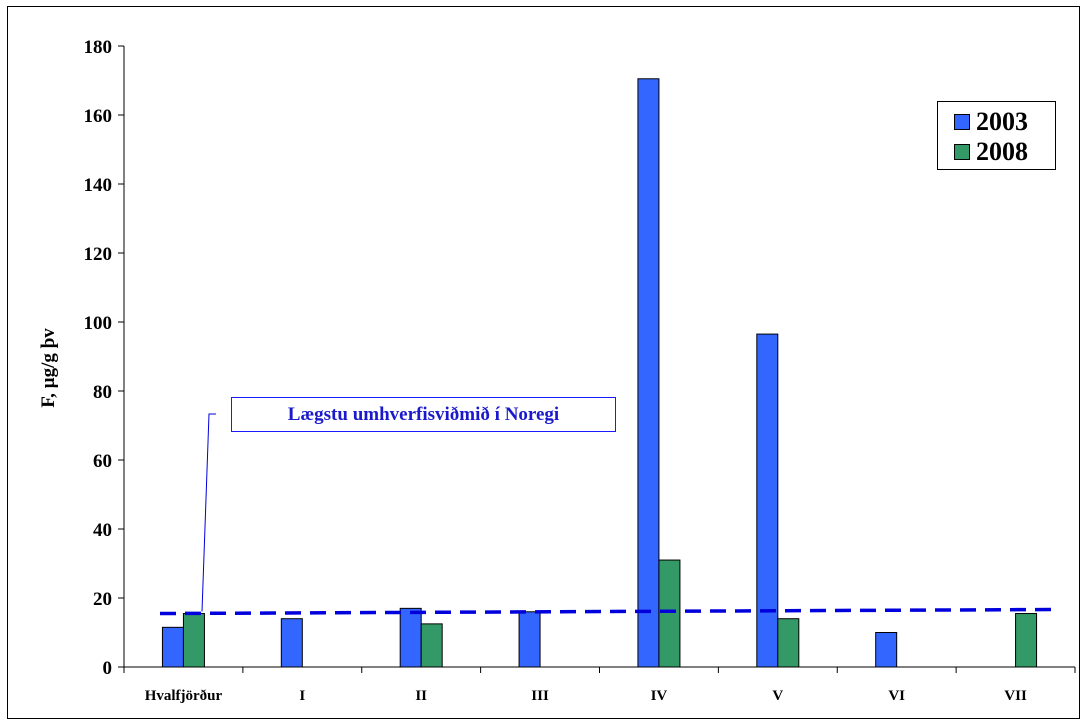 This screenshot has width=1085, height=726. I want to click on y-tick-label: 120, so click(98, 254).